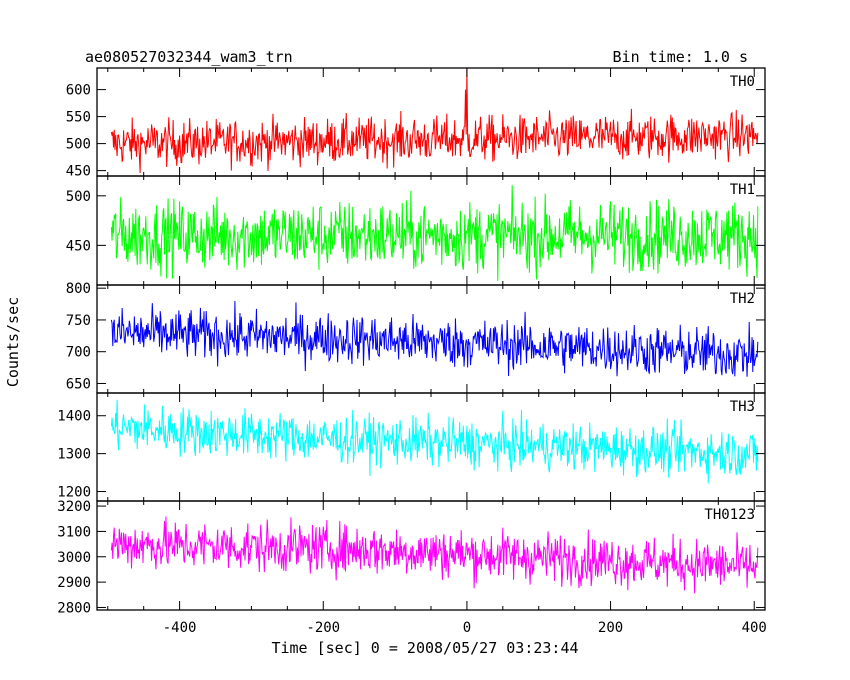 This screenshot has width=850, height=680. What do you see at coordinates (74, 507) in the screenshot?
I see `y-tick-label: 3200` at bounding box center [74, 507].